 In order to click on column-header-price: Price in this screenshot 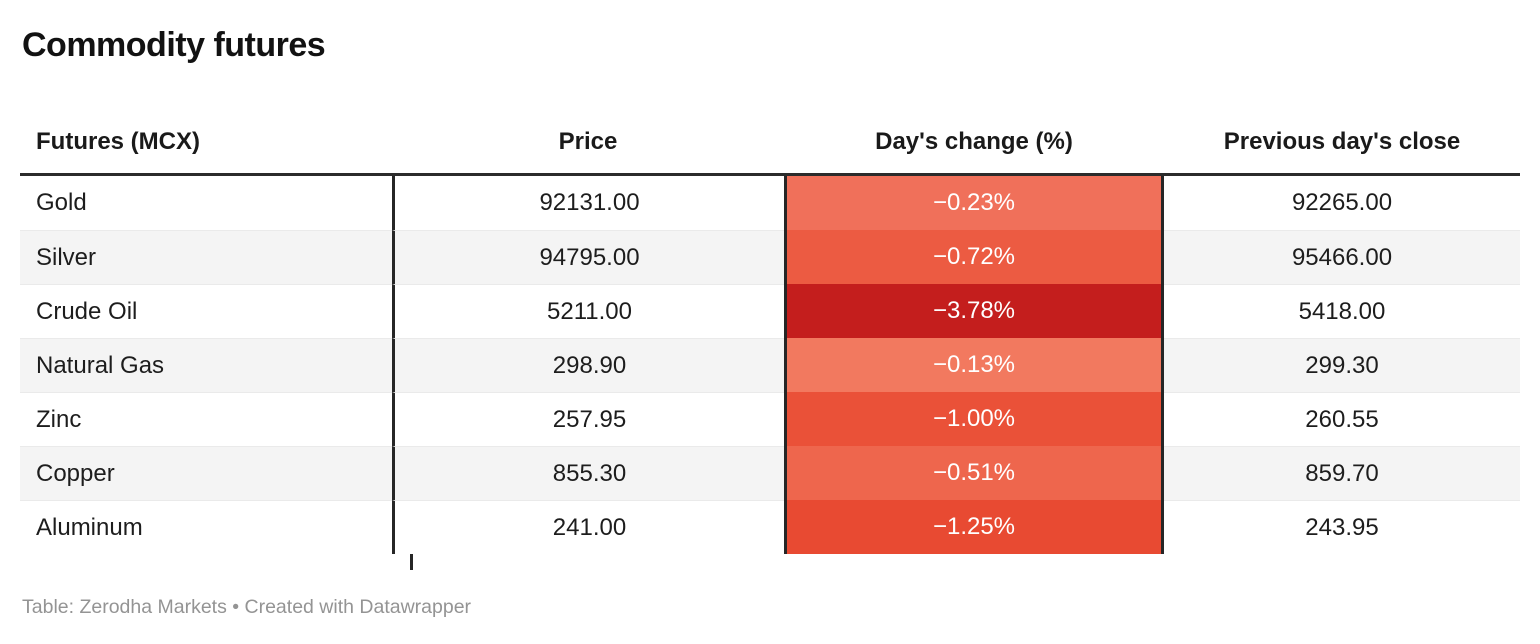, I will do `click(588, 142)`.